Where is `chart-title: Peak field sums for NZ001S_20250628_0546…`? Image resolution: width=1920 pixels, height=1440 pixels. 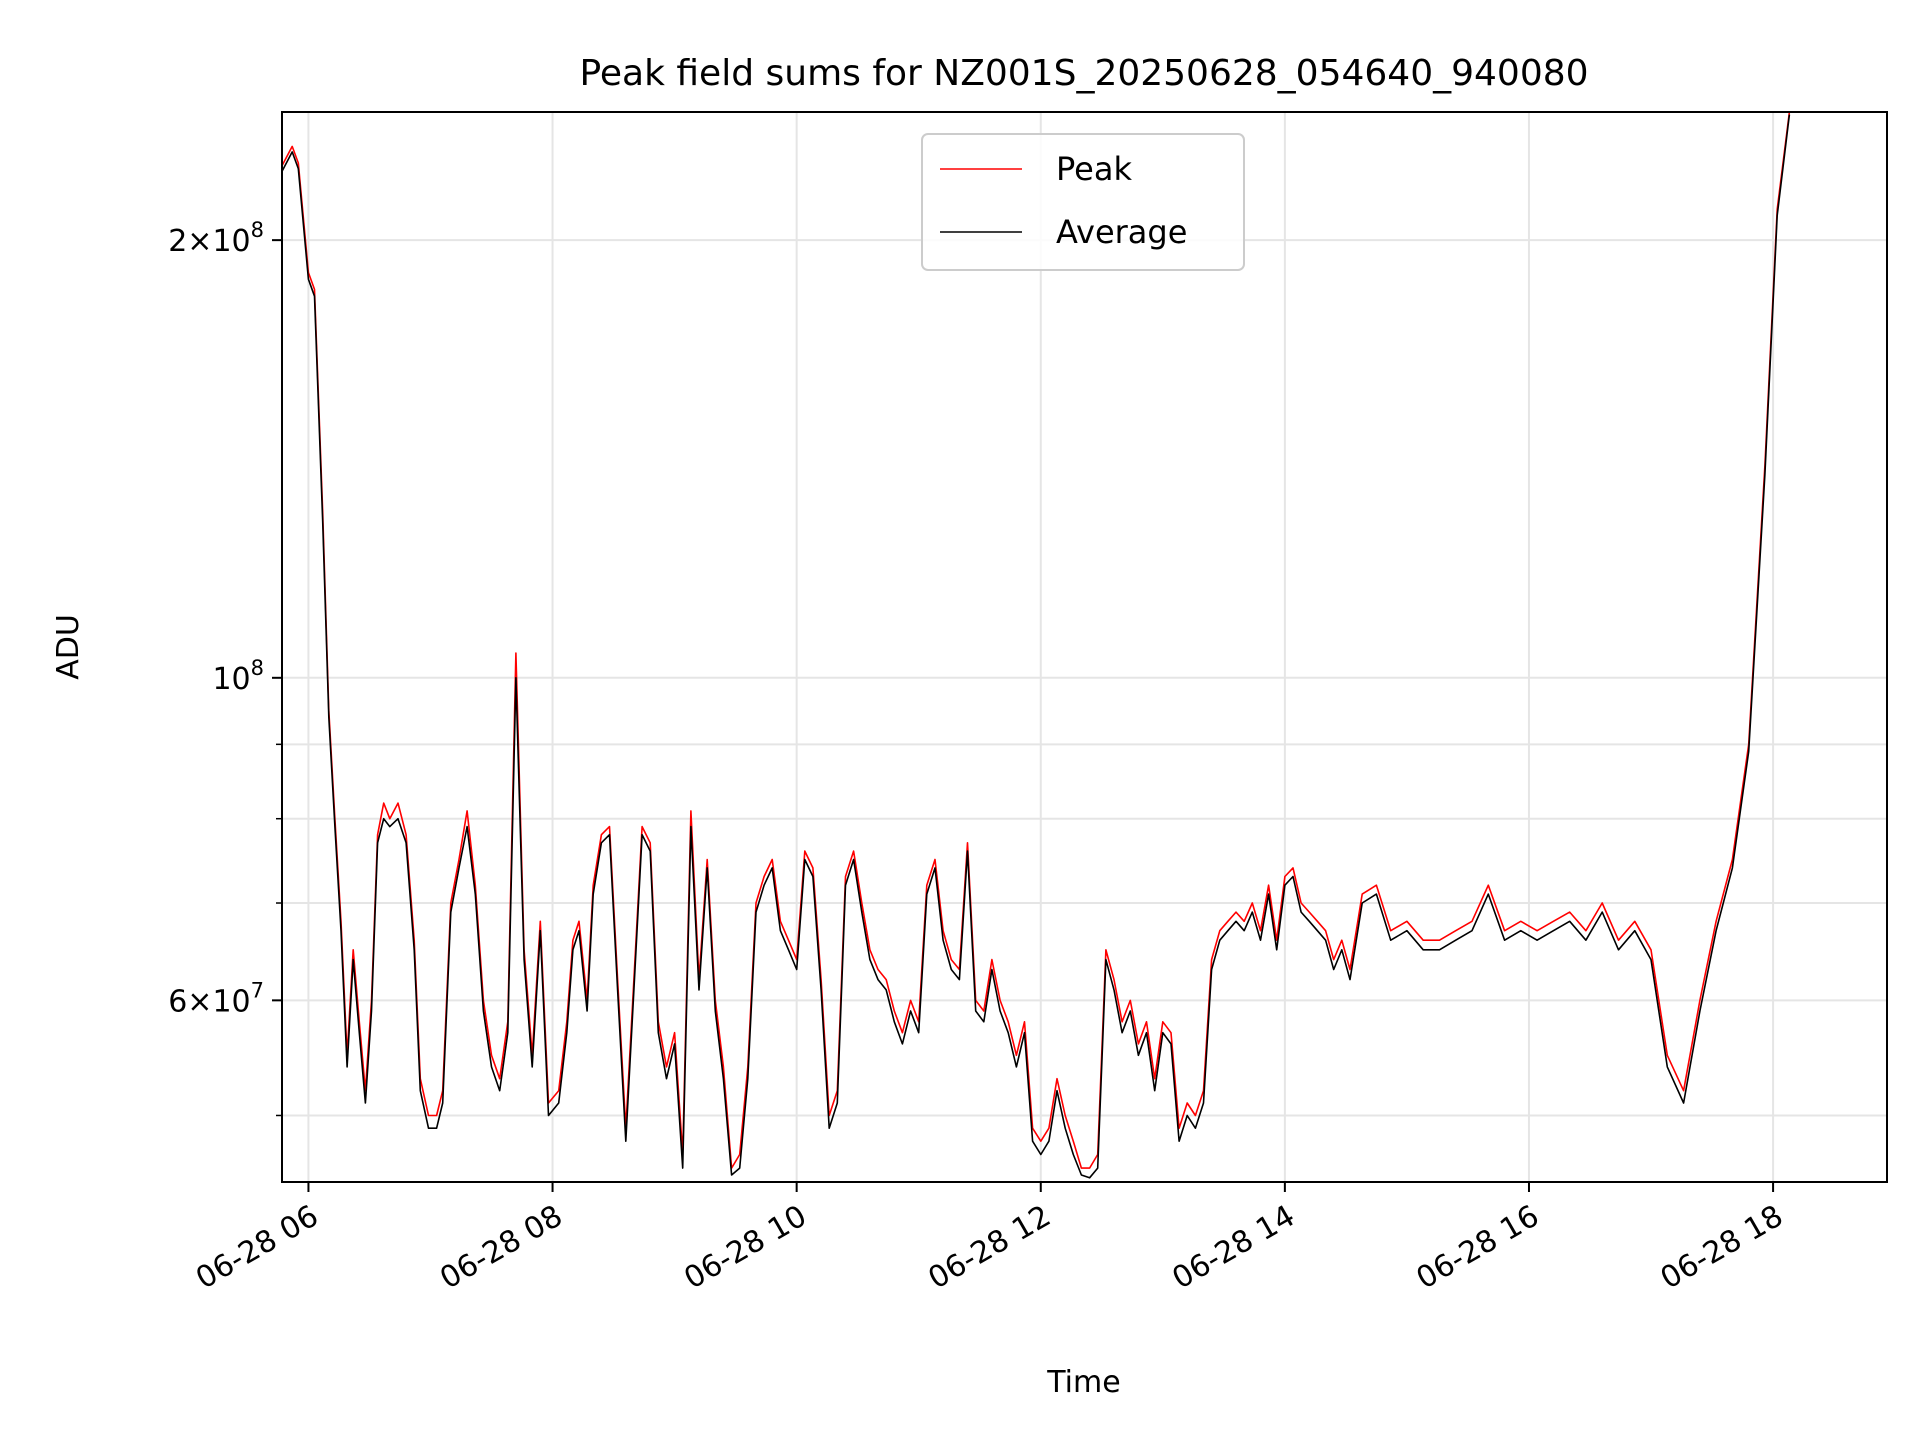
chart-title: Peak field sums for NZ001S_20250628_0546… is located at coordinates (1083, 73).